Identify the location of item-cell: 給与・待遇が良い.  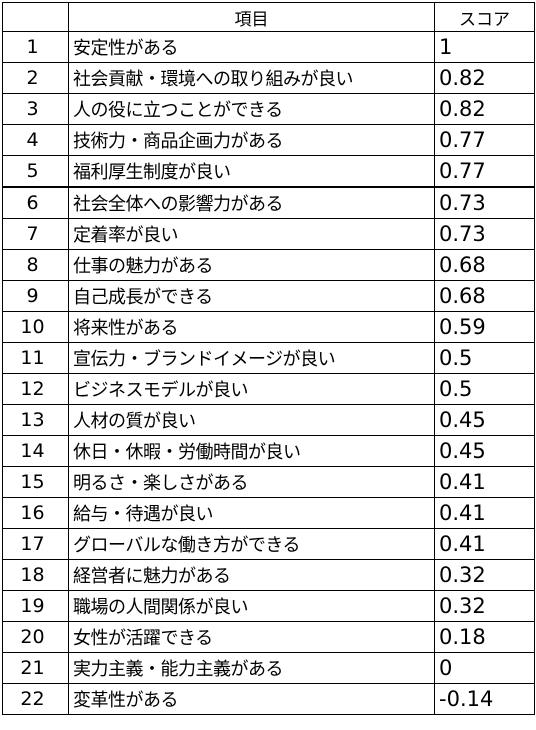
(251, 513).